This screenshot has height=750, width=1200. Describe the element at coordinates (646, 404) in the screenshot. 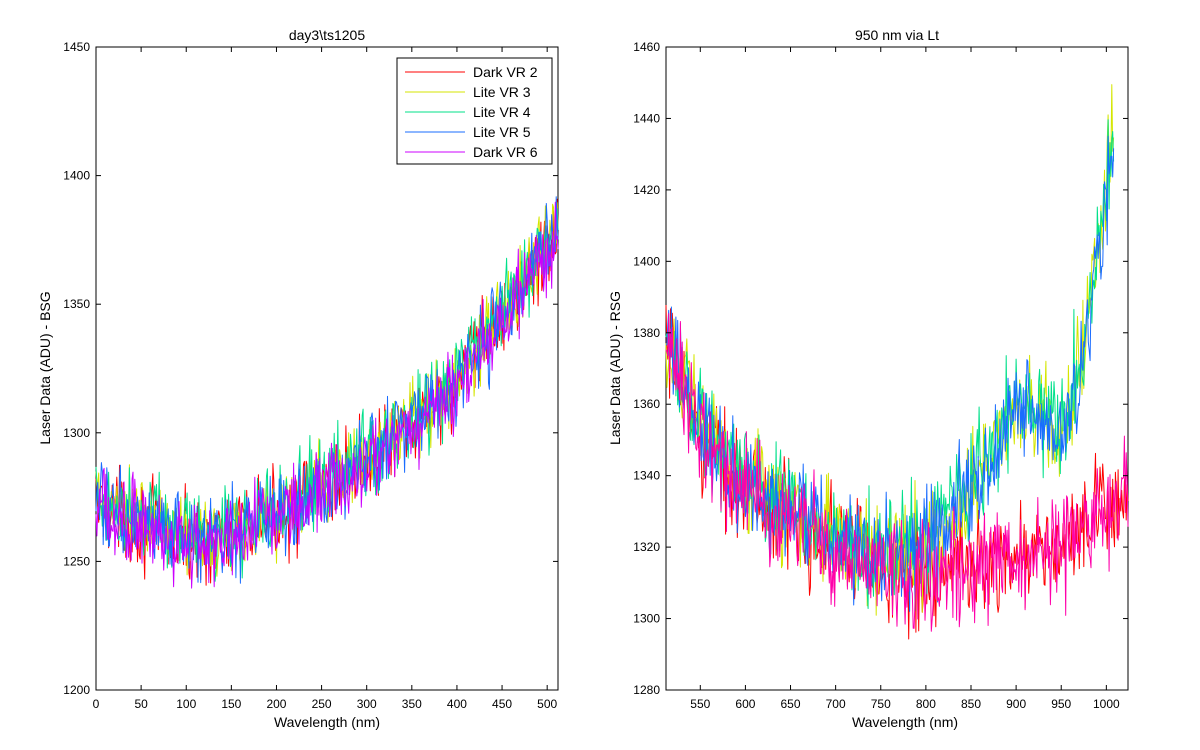

I see `y-tick-label-right: 1360` at that location.